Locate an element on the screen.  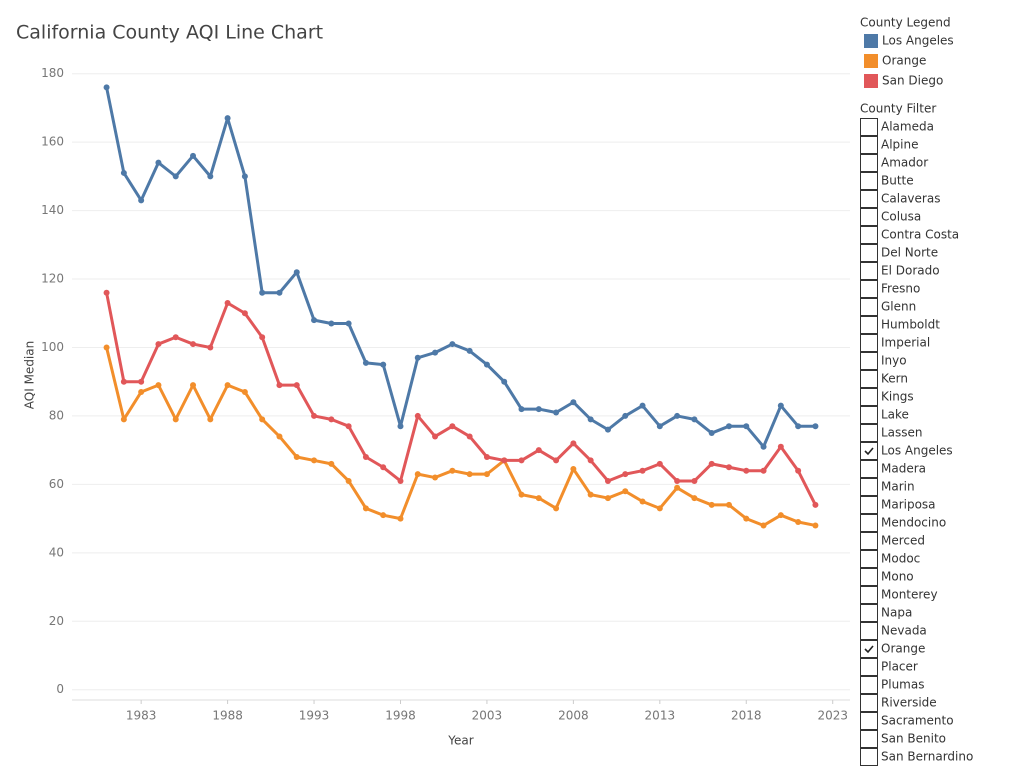
filter-item: Marin is located at coordinates (887, 487).